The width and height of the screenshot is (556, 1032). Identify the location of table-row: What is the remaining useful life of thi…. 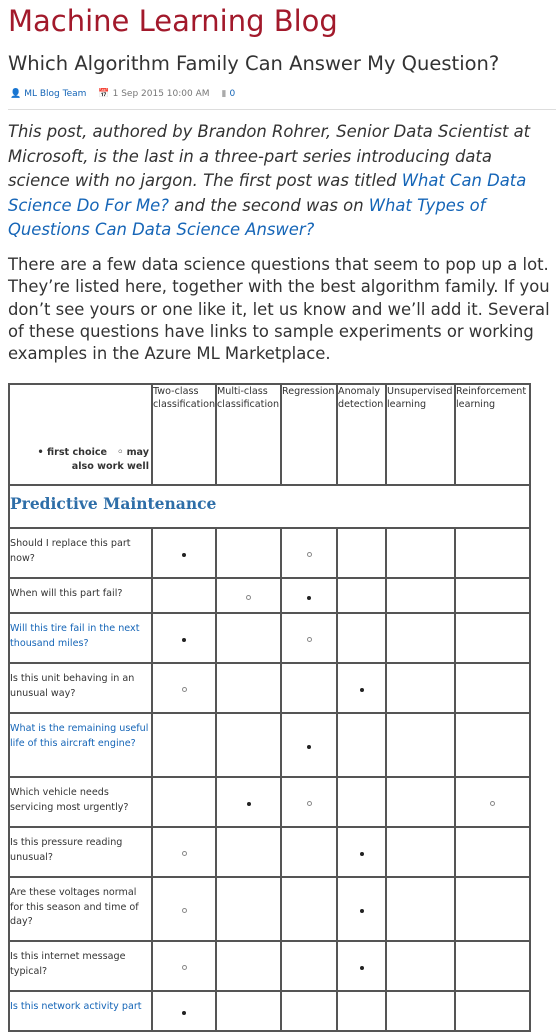
(269, 745).